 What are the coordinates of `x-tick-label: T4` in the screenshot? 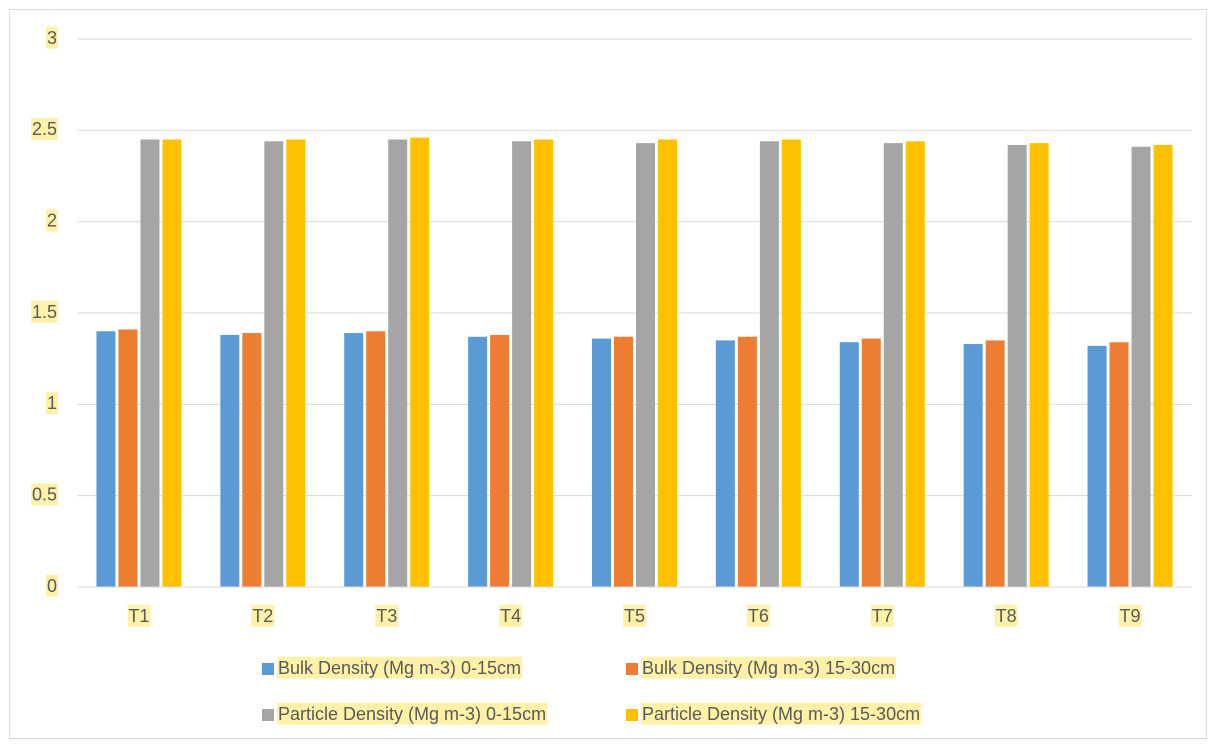 It's located at (510, 616).